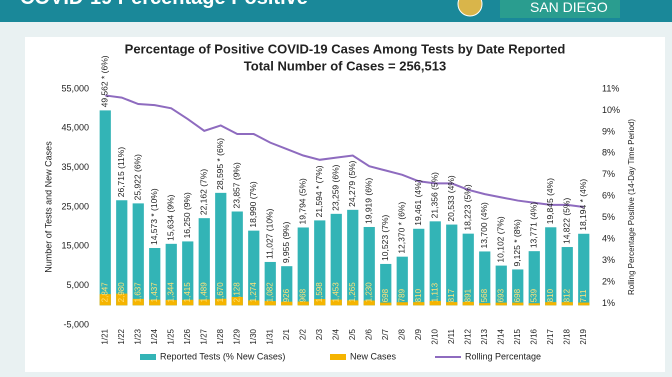 This screenshot has width=672, height=377. I want to click on new-case-label: 1,230, so click(368, 292).